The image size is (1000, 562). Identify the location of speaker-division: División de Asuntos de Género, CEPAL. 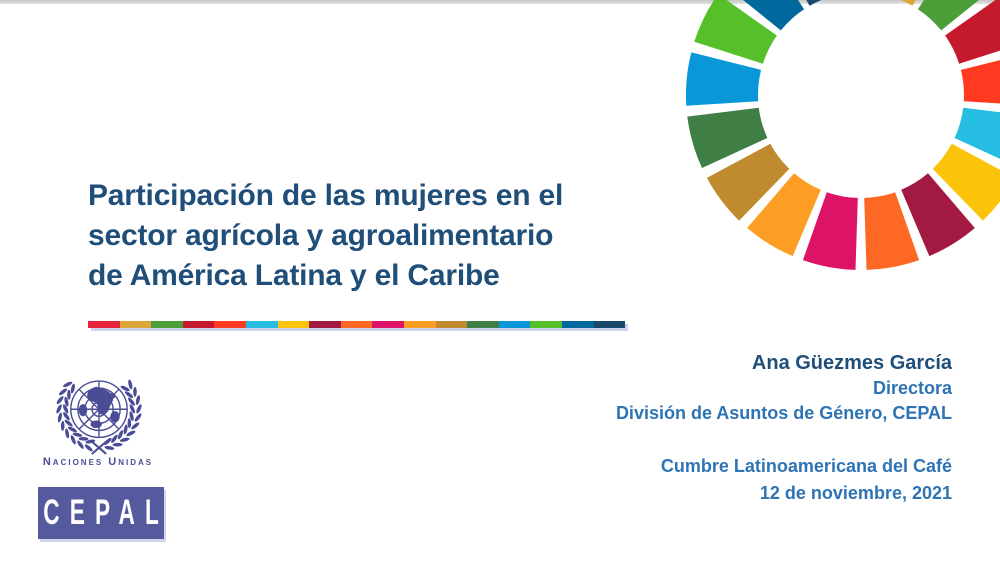
(783, 413).